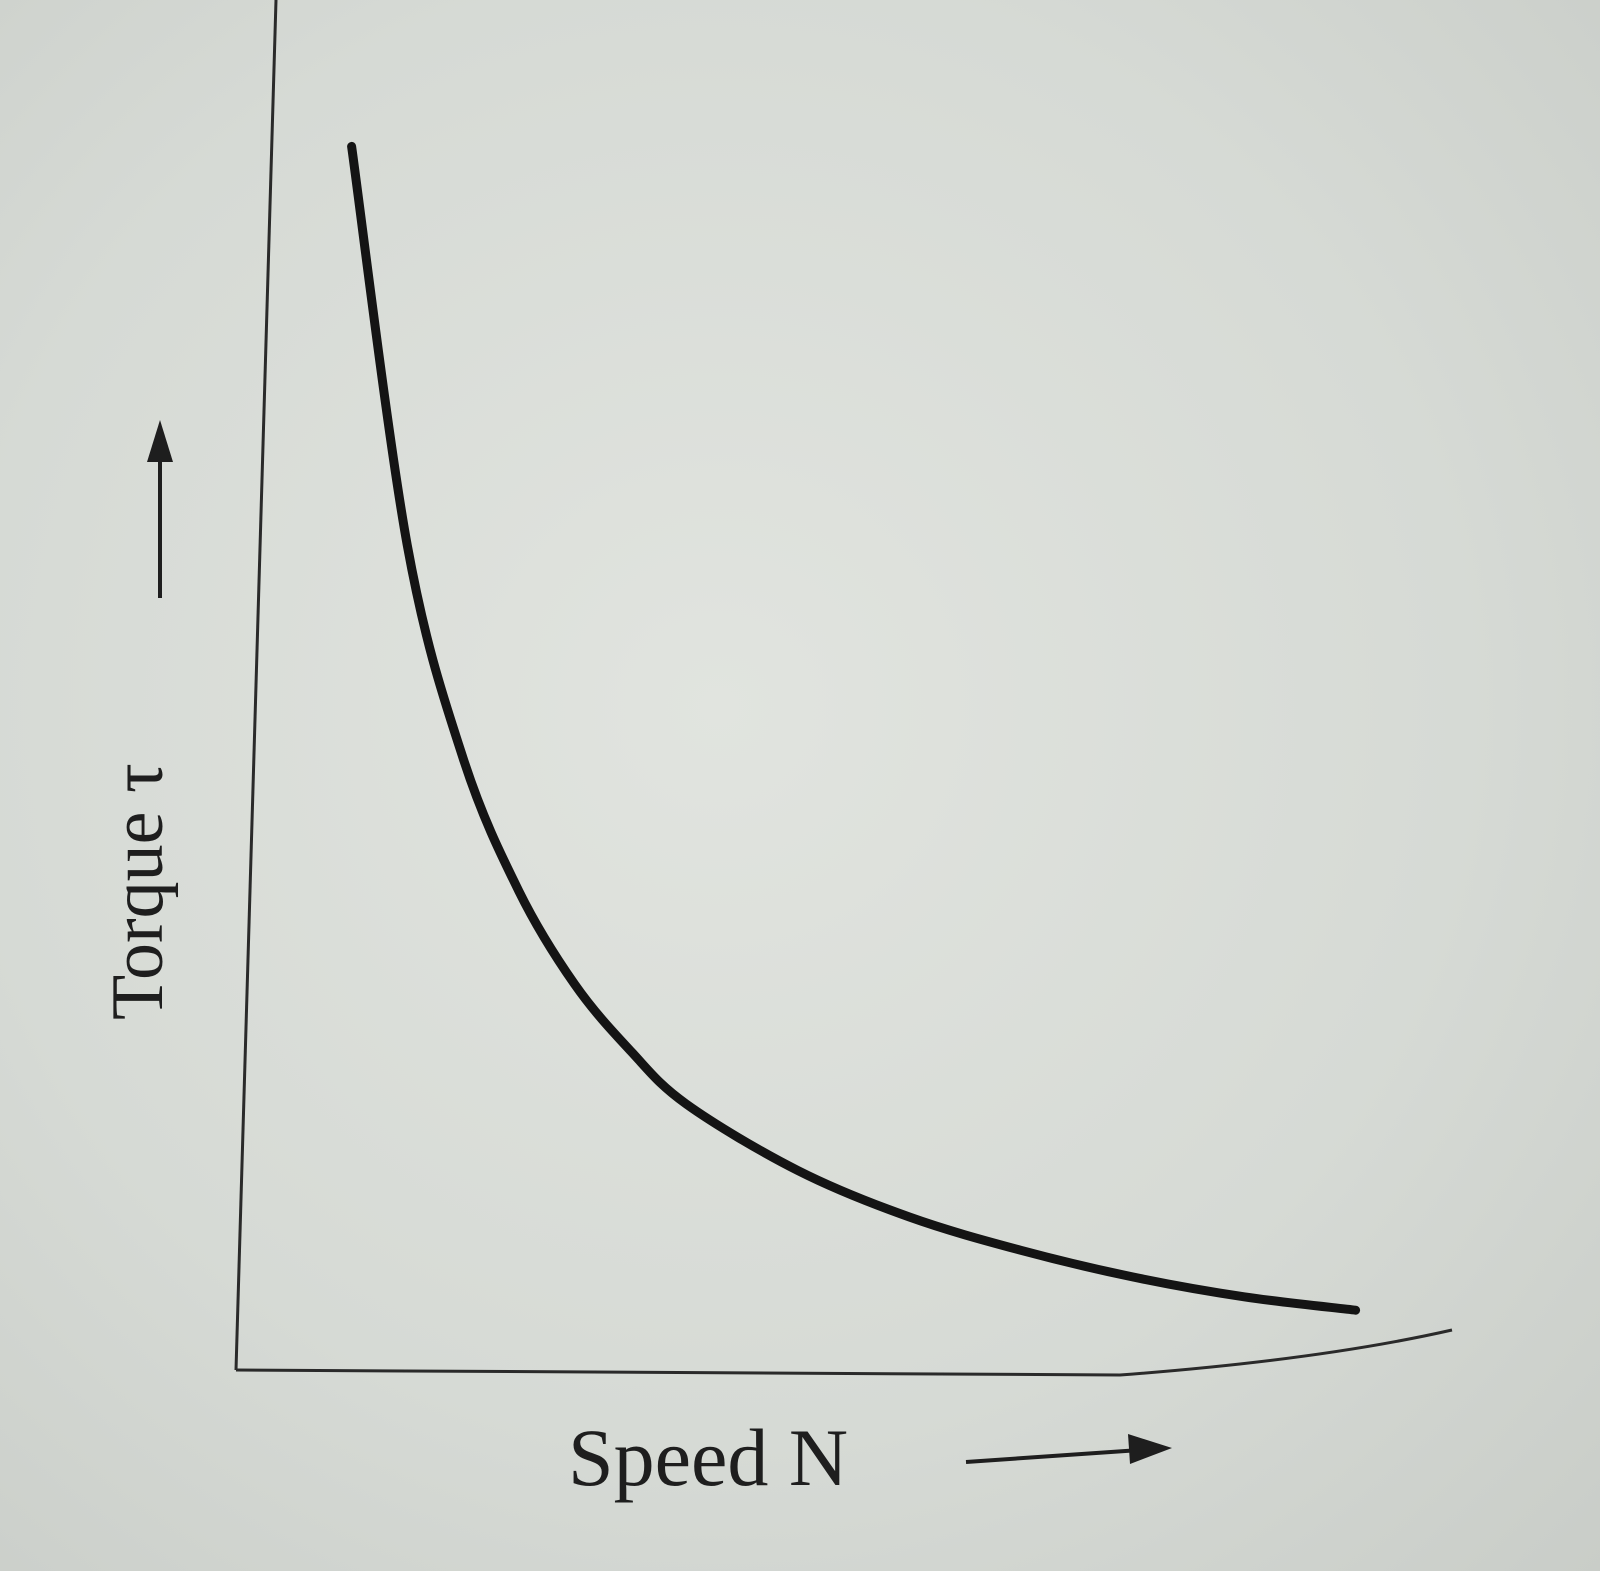 The height and width of the screenshot is (1571, 1600). I want to click on x-axis-label: Speed N, so click(708, 1457).